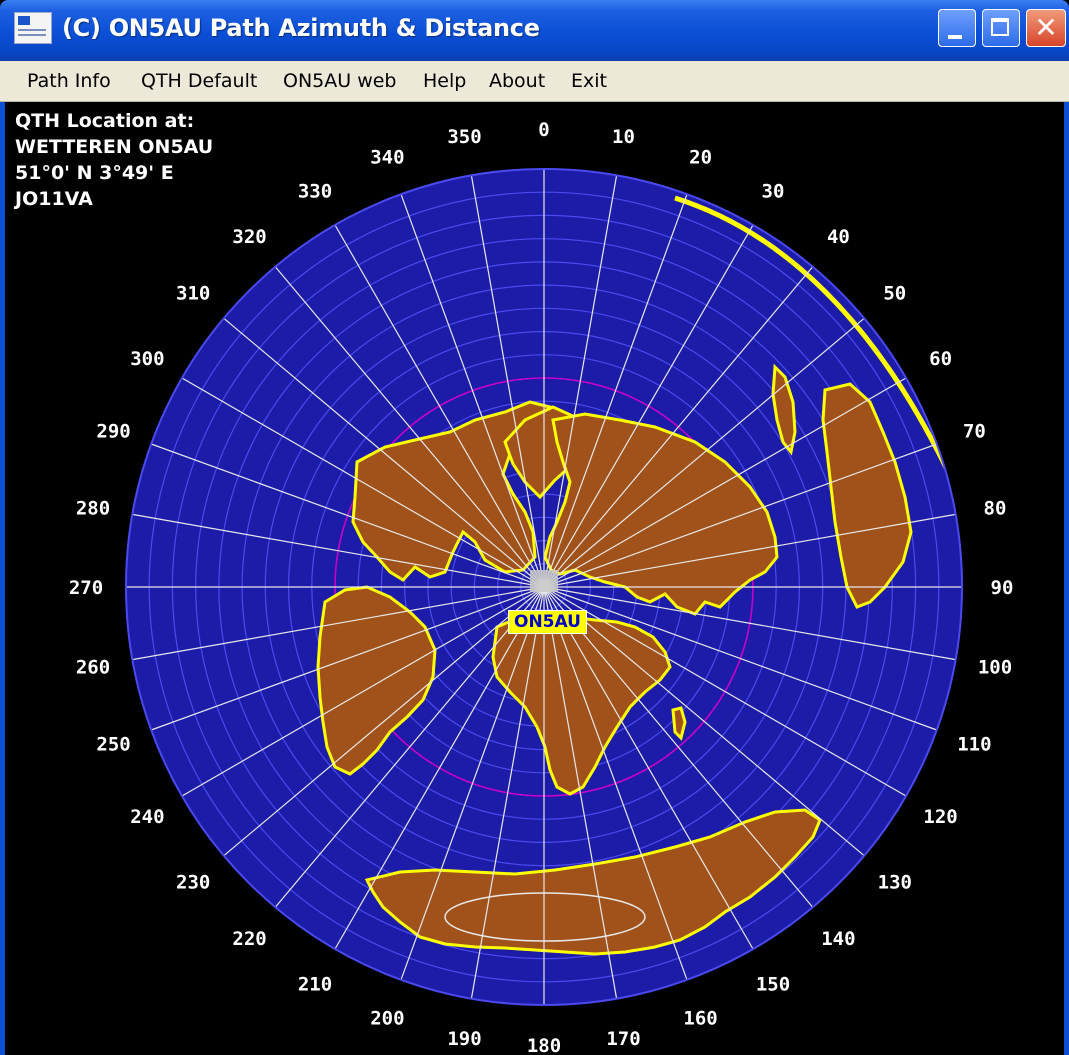 Image resolution: width=1069 pixels, height=1055 pixels. I want to click on azimuth-label-70: 70, so click(974, 431).